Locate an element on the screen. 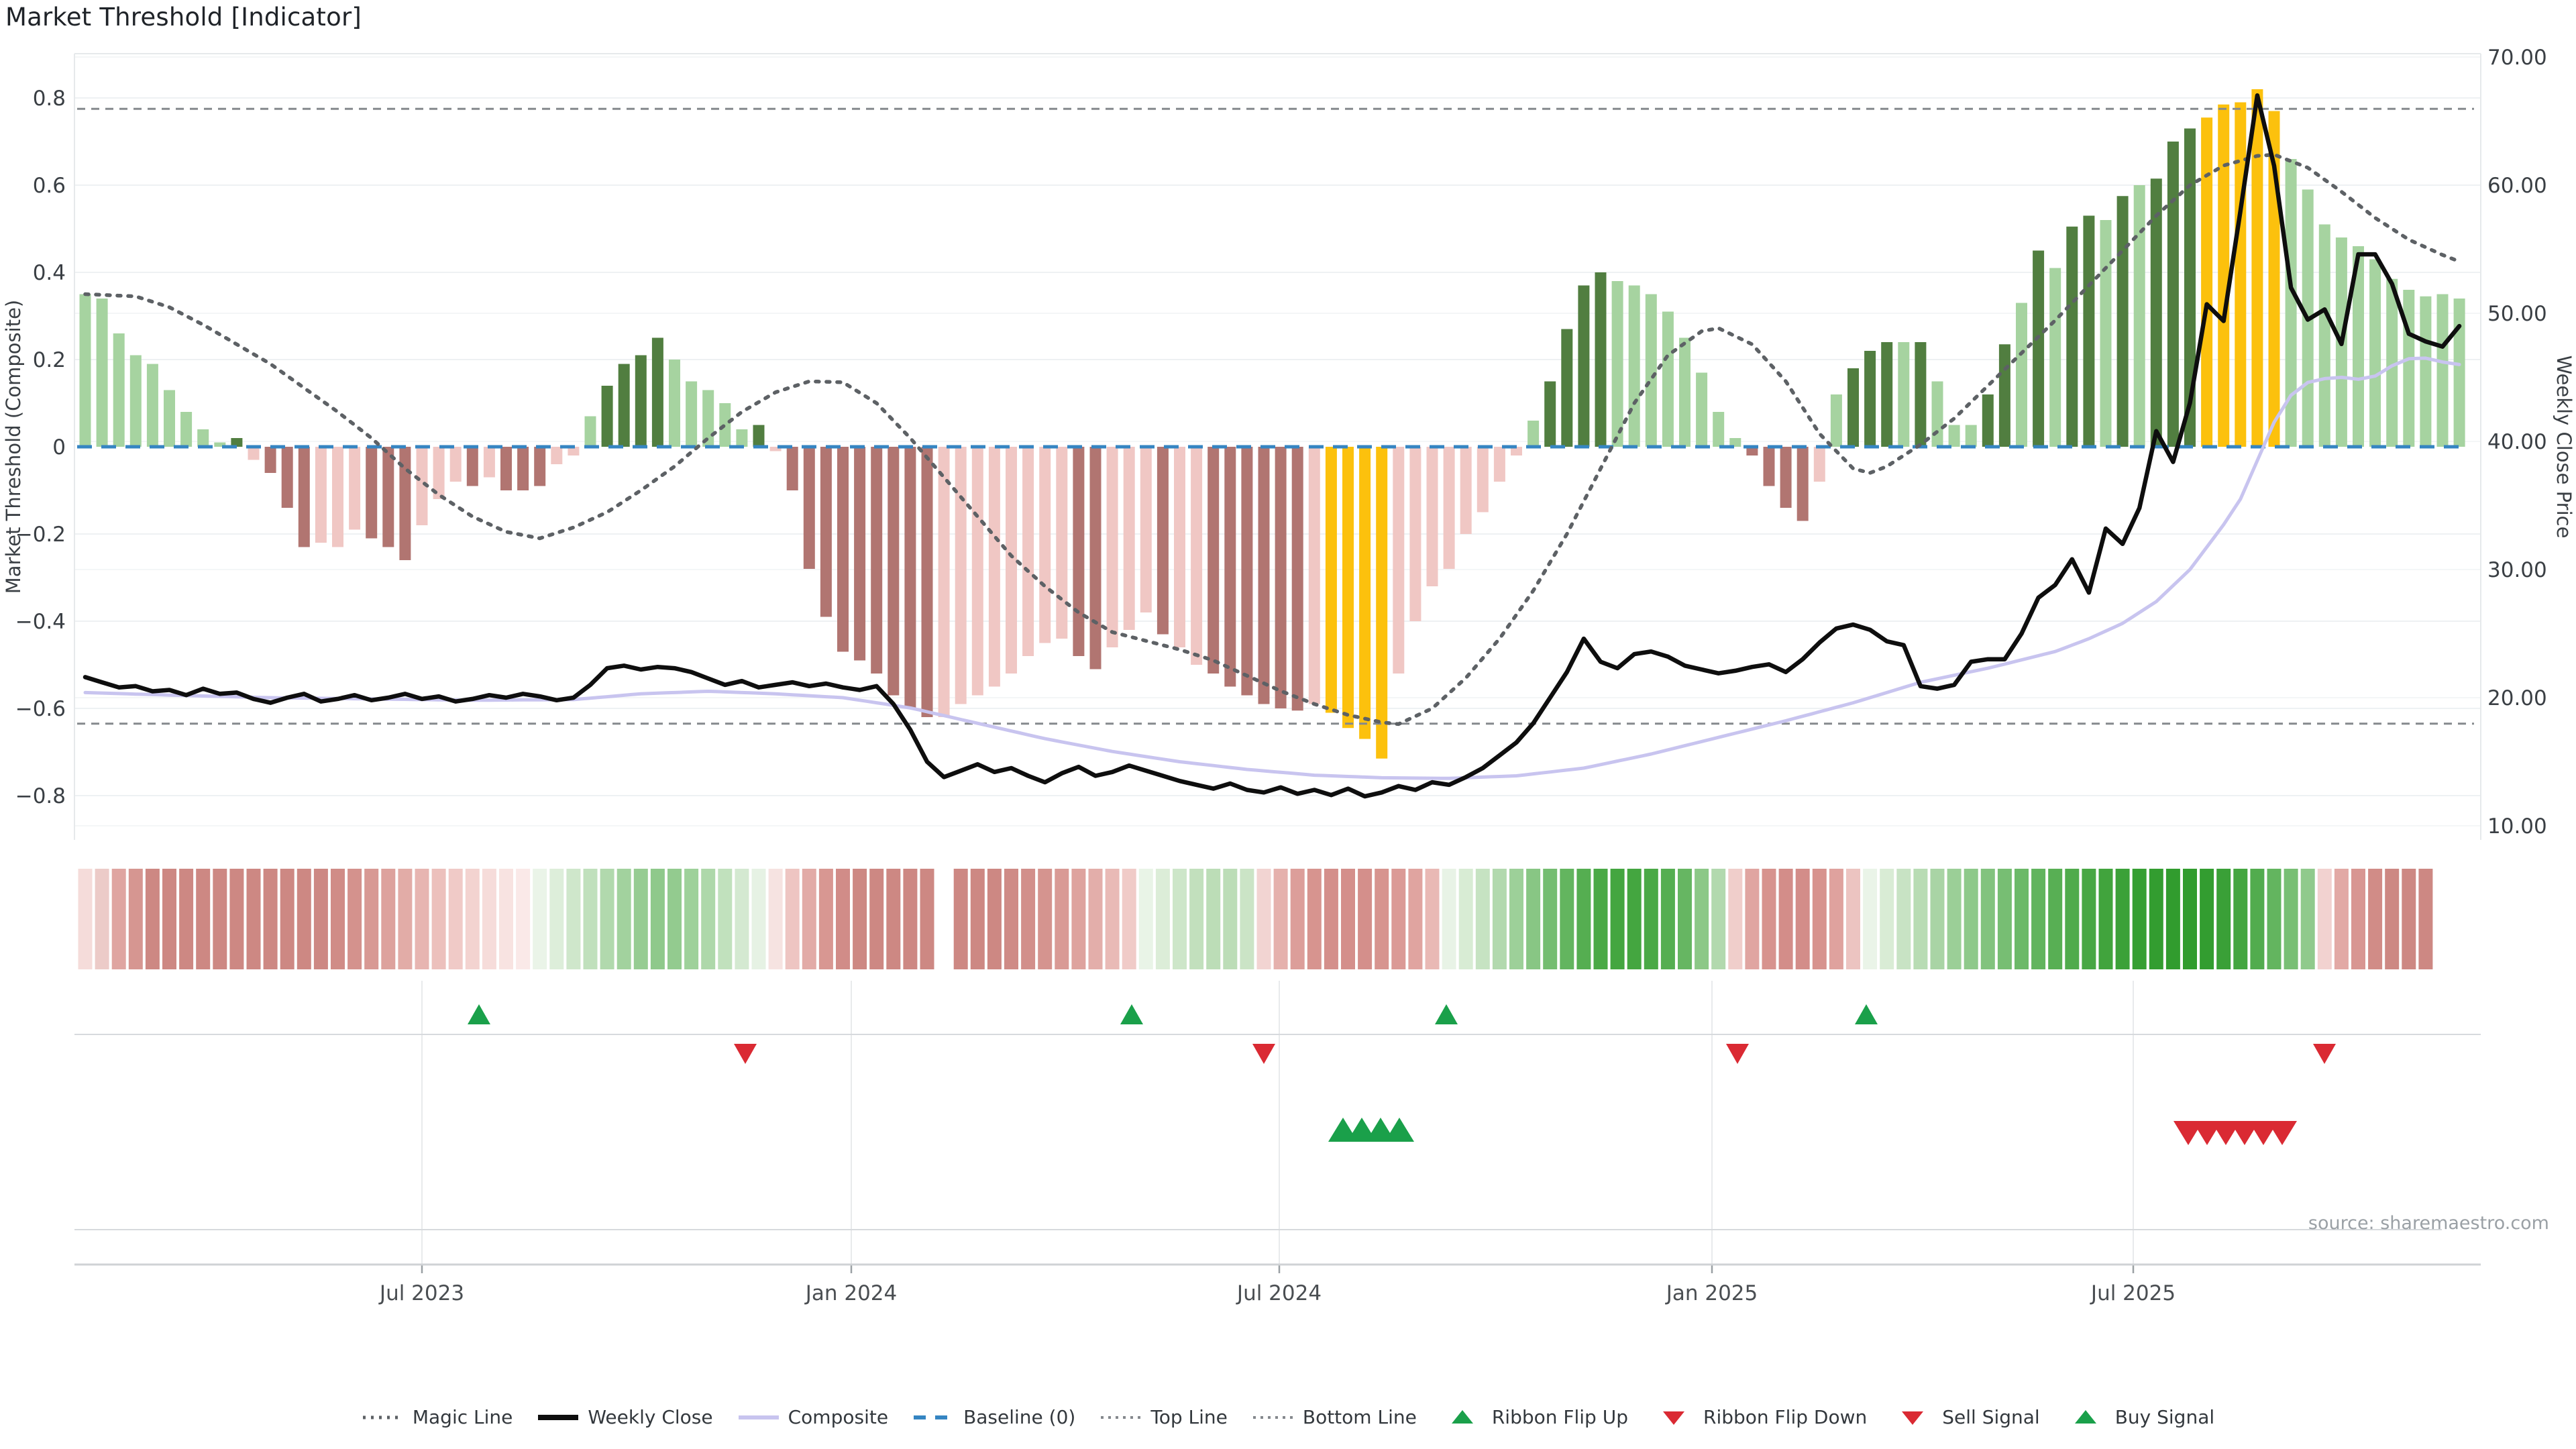 This screenshot has height=1449, width=2576. legend-item: Composite is located at coordinates (812, 1417).